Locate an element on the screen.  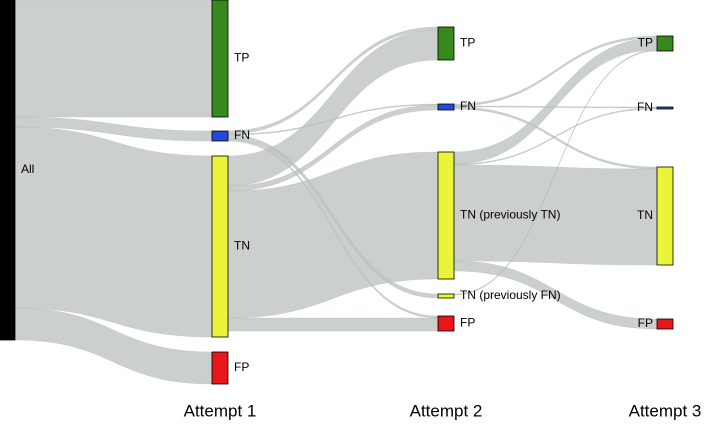
node-label: TN (previously FN) is located at coordinates (510, 295).